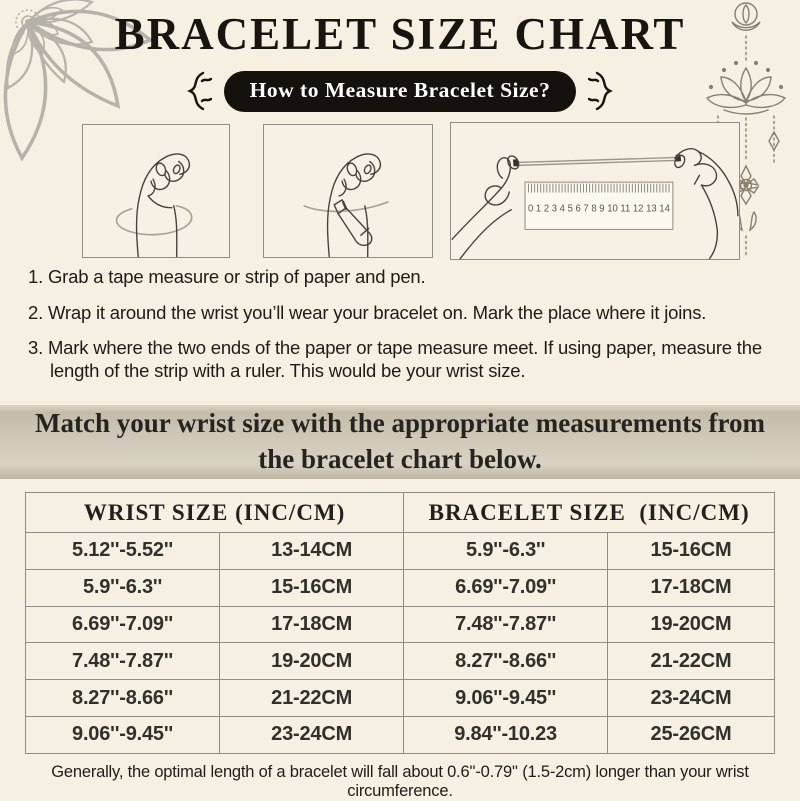 The width and height of the screenshot is (800, 801). Describe the element at coordinates (311, 551) in the screenshot. I see `wrist-cm: 13-14CM` at that location.